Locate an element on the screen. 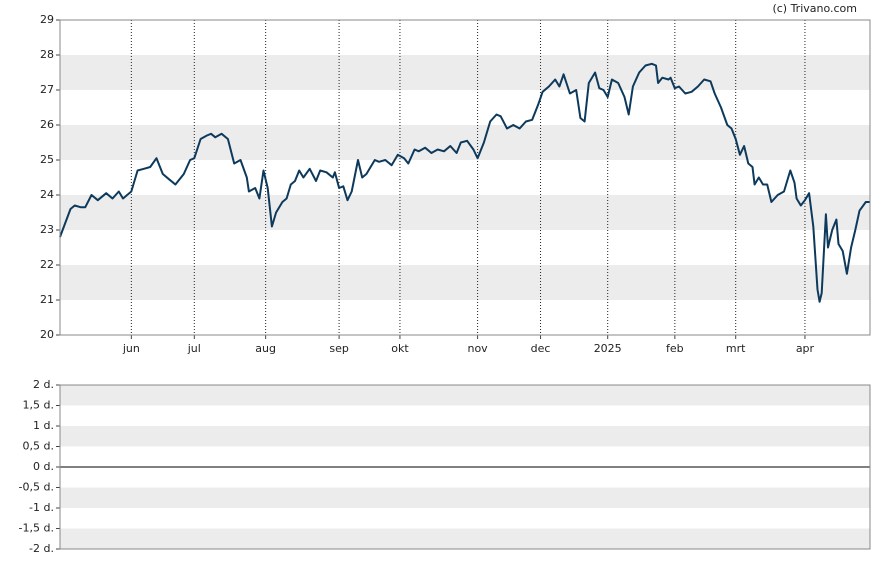  x-tick-label: aug is located at coordinates (265, 348).